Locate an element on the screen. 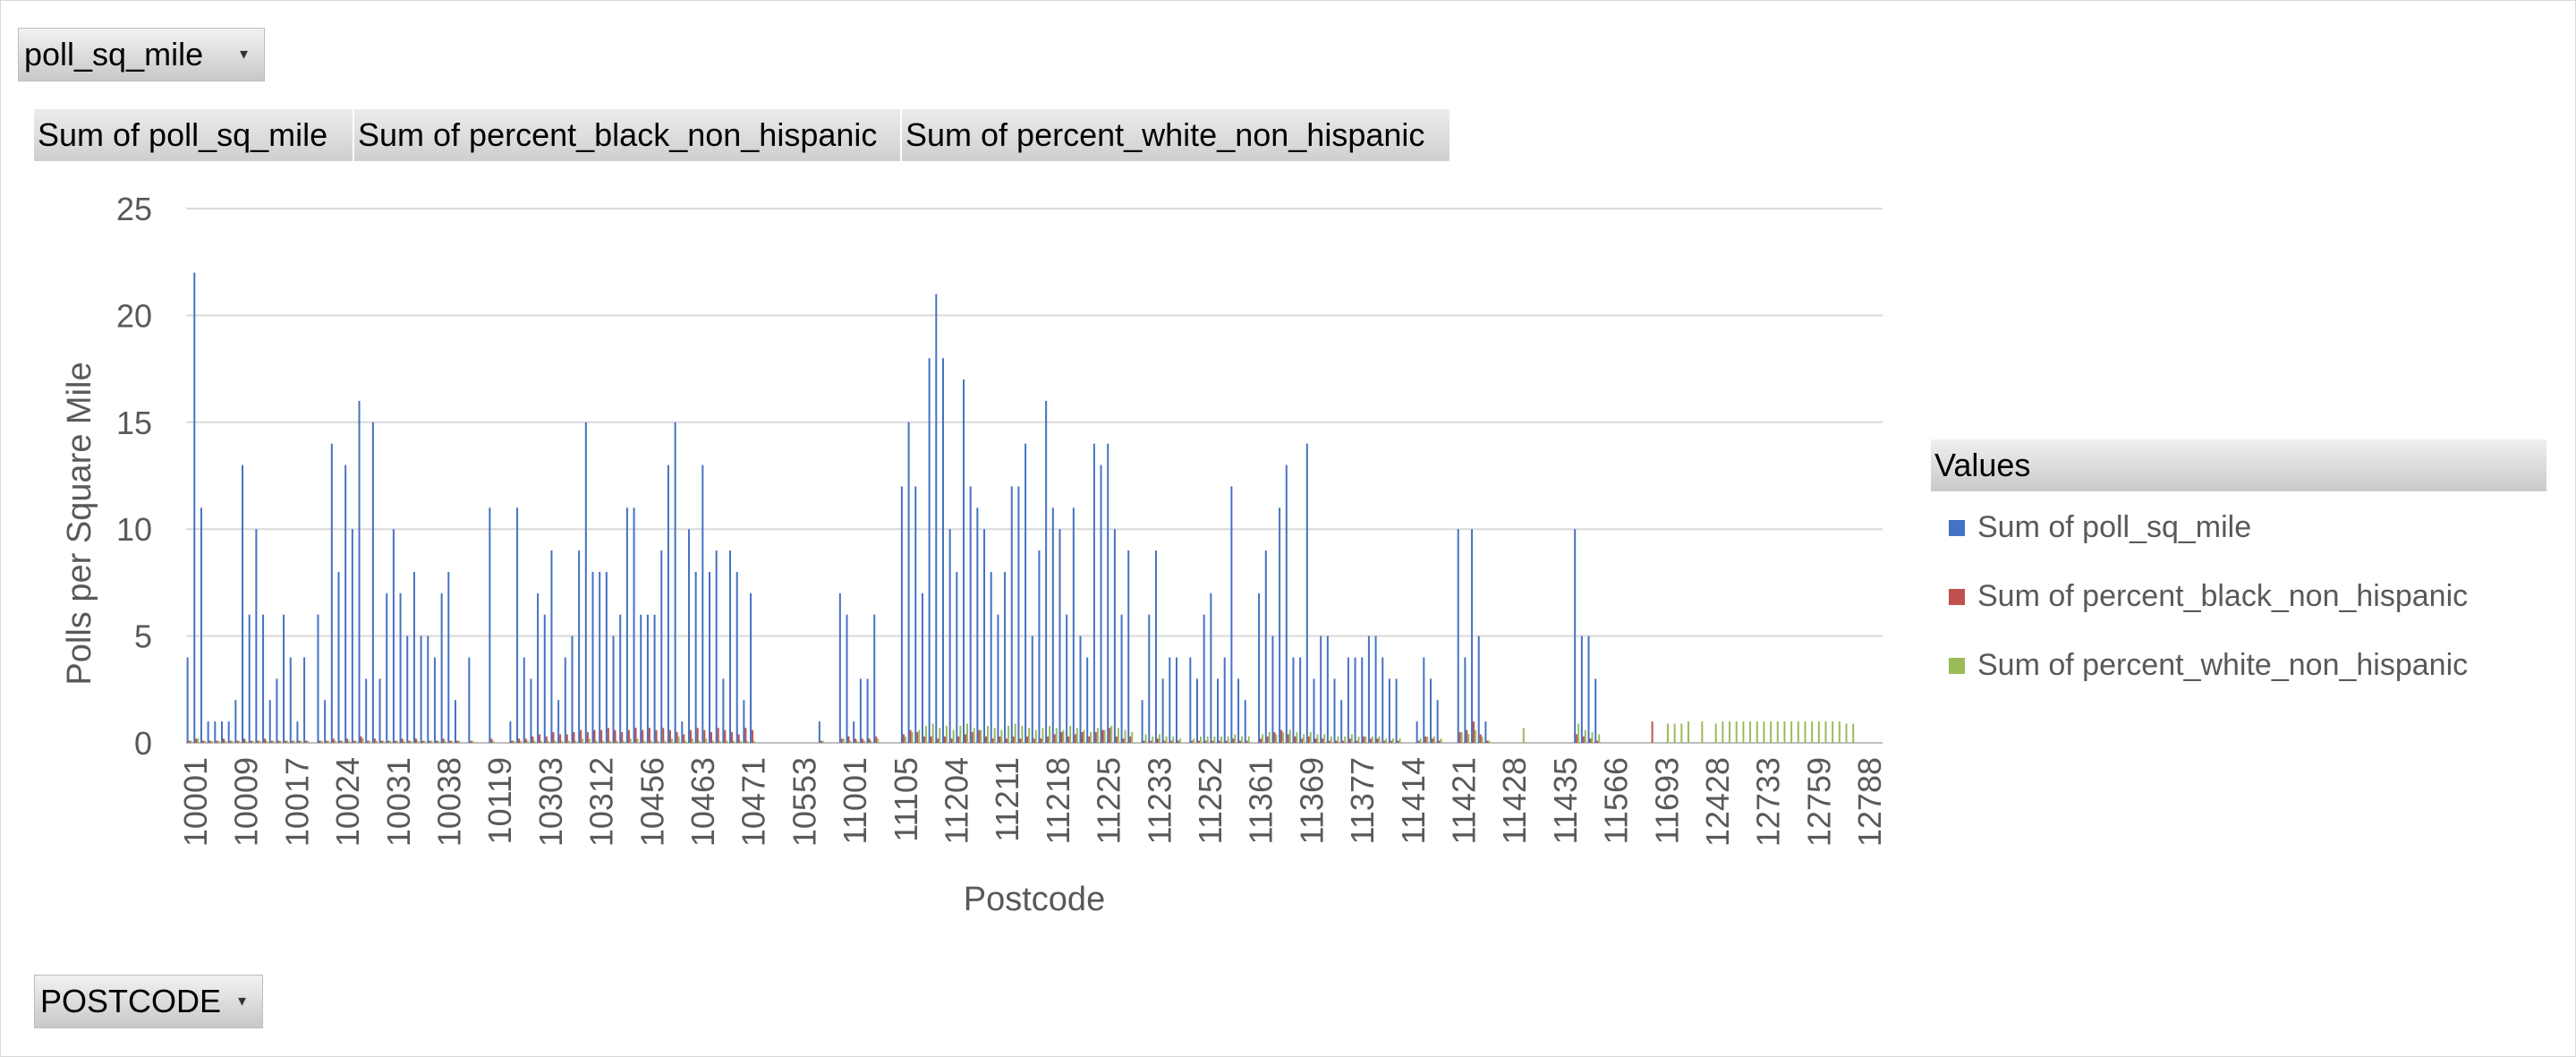 The image size is (2576, 1057). value-header-white: Sum of percent_white_non_hispanic is located at coordinates (1176, 135).